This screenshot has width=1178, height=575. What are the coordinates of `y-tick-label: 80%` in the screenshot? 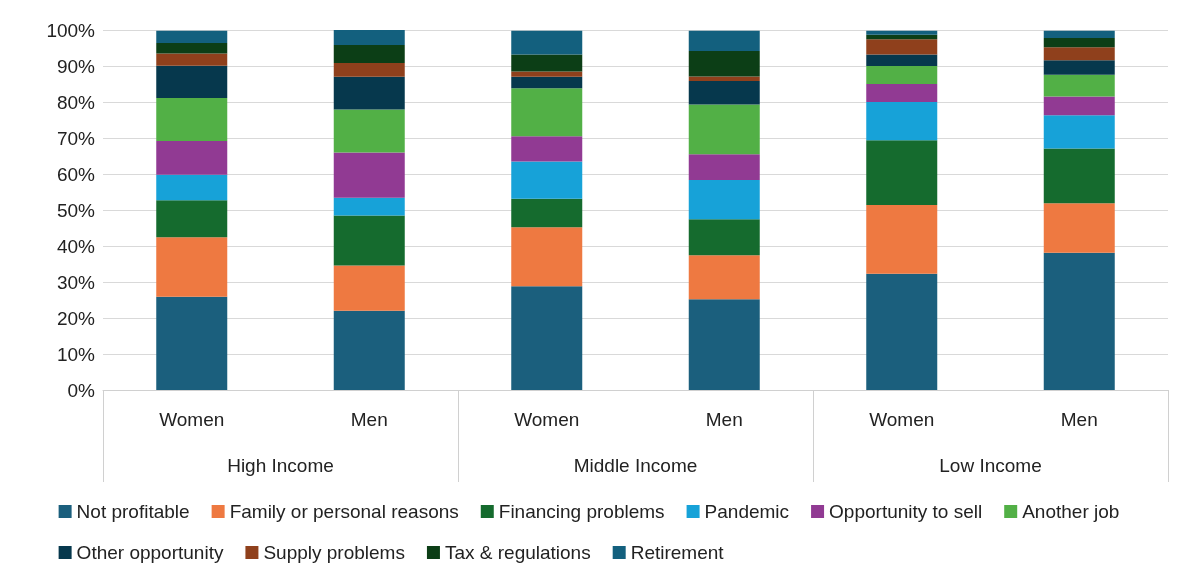 It's located at (76, 102).